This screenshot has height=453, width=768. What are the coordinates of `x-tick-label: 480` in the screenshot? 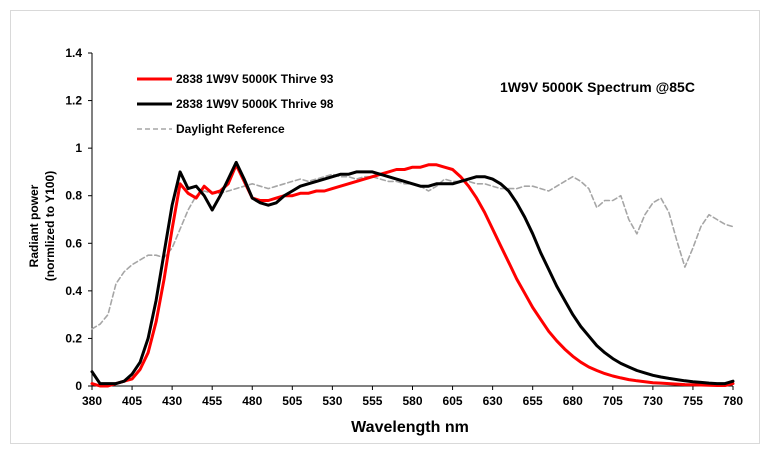 It's located at (252, 401).